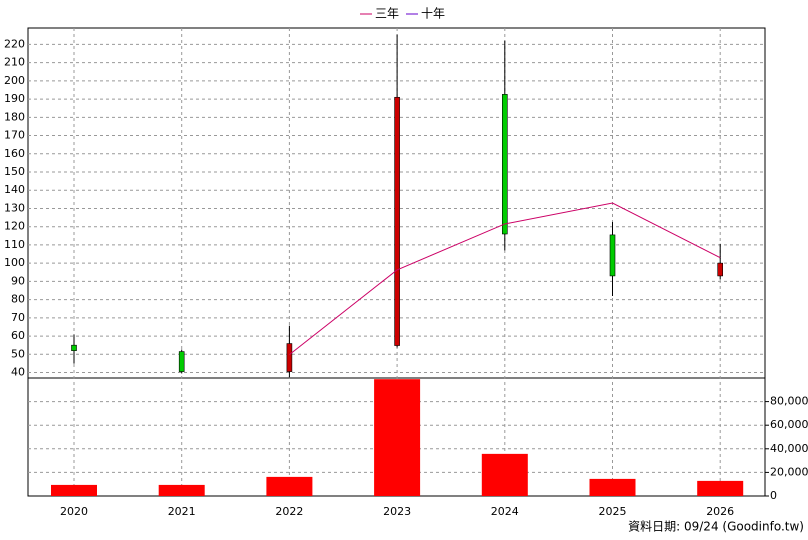  What do you see at coordinates (716, 527) in the screenshot?
I see `footer: 資料日期: 09/24 (Goodinfo.tw)` at bounding box center [716, 527].